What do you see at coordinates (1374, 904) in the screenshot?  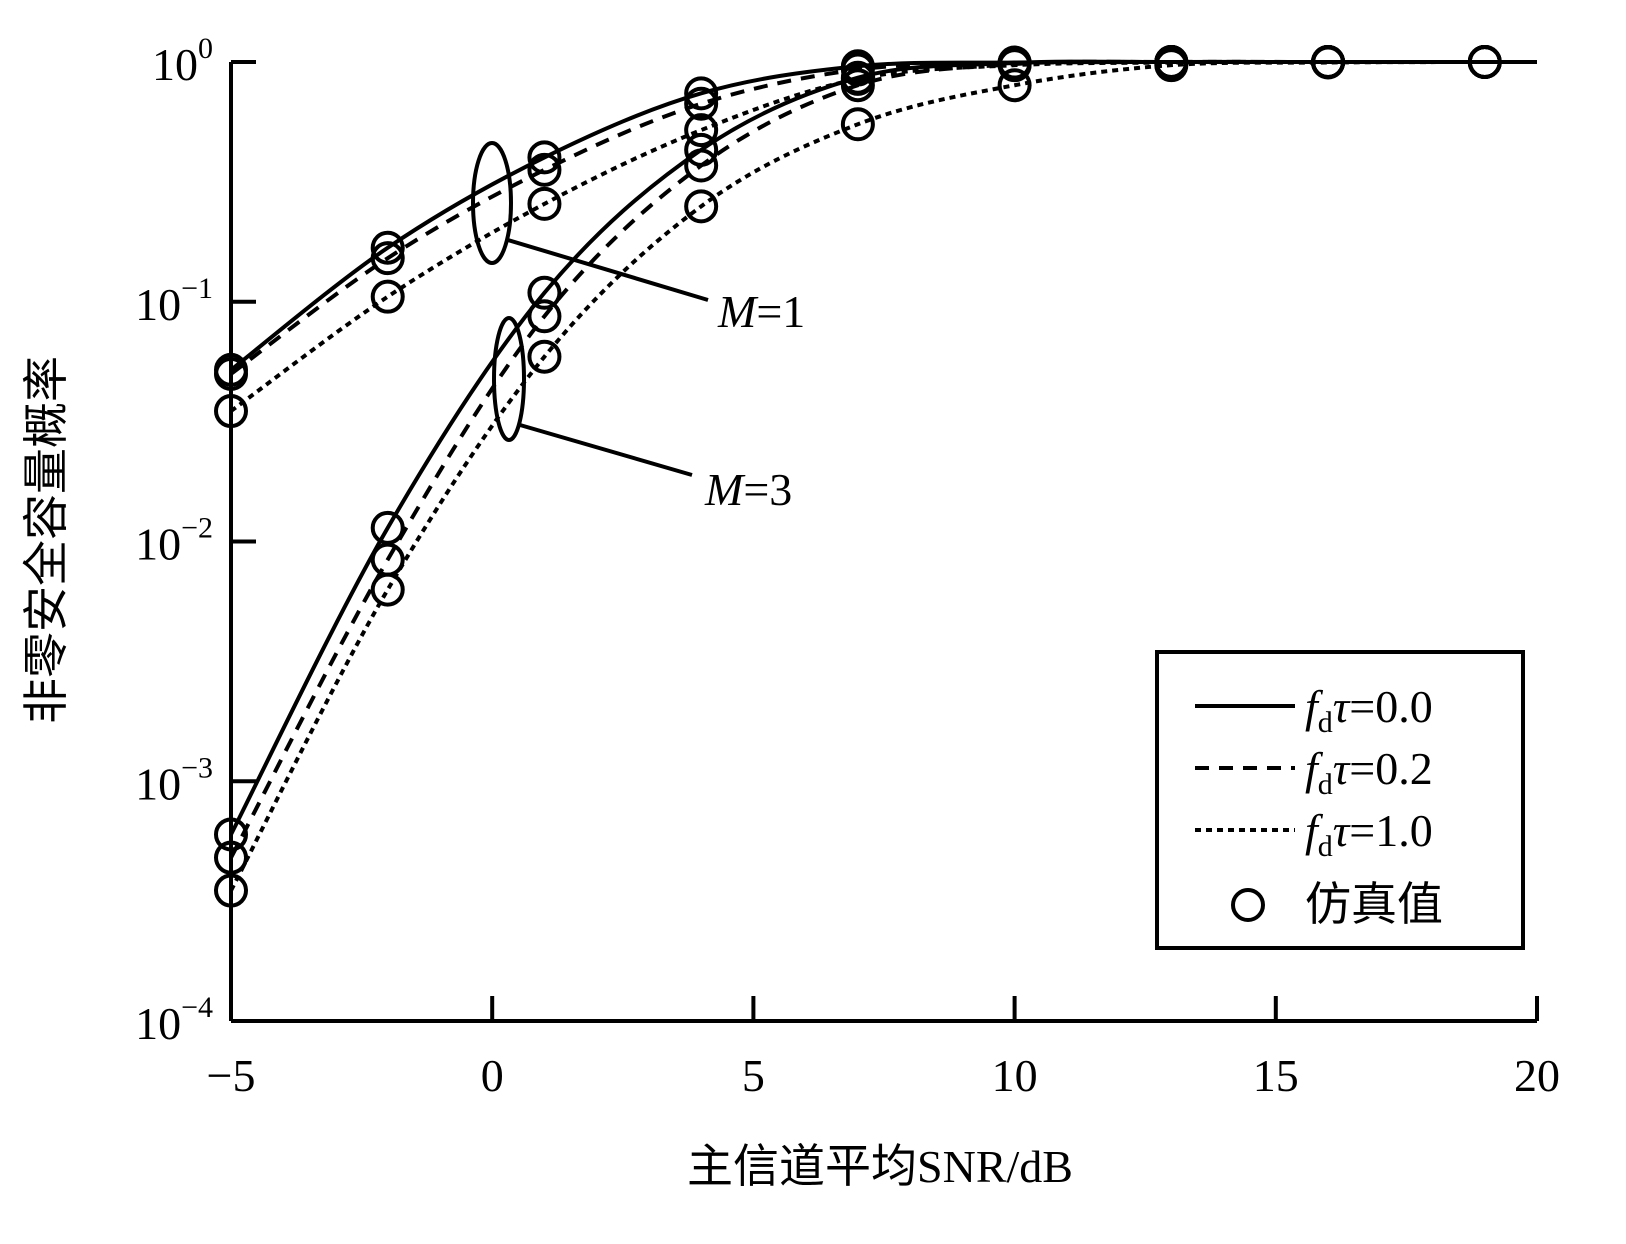 I see `legend-label-simulation: 仿真值` at bounding box center [1374, 904].